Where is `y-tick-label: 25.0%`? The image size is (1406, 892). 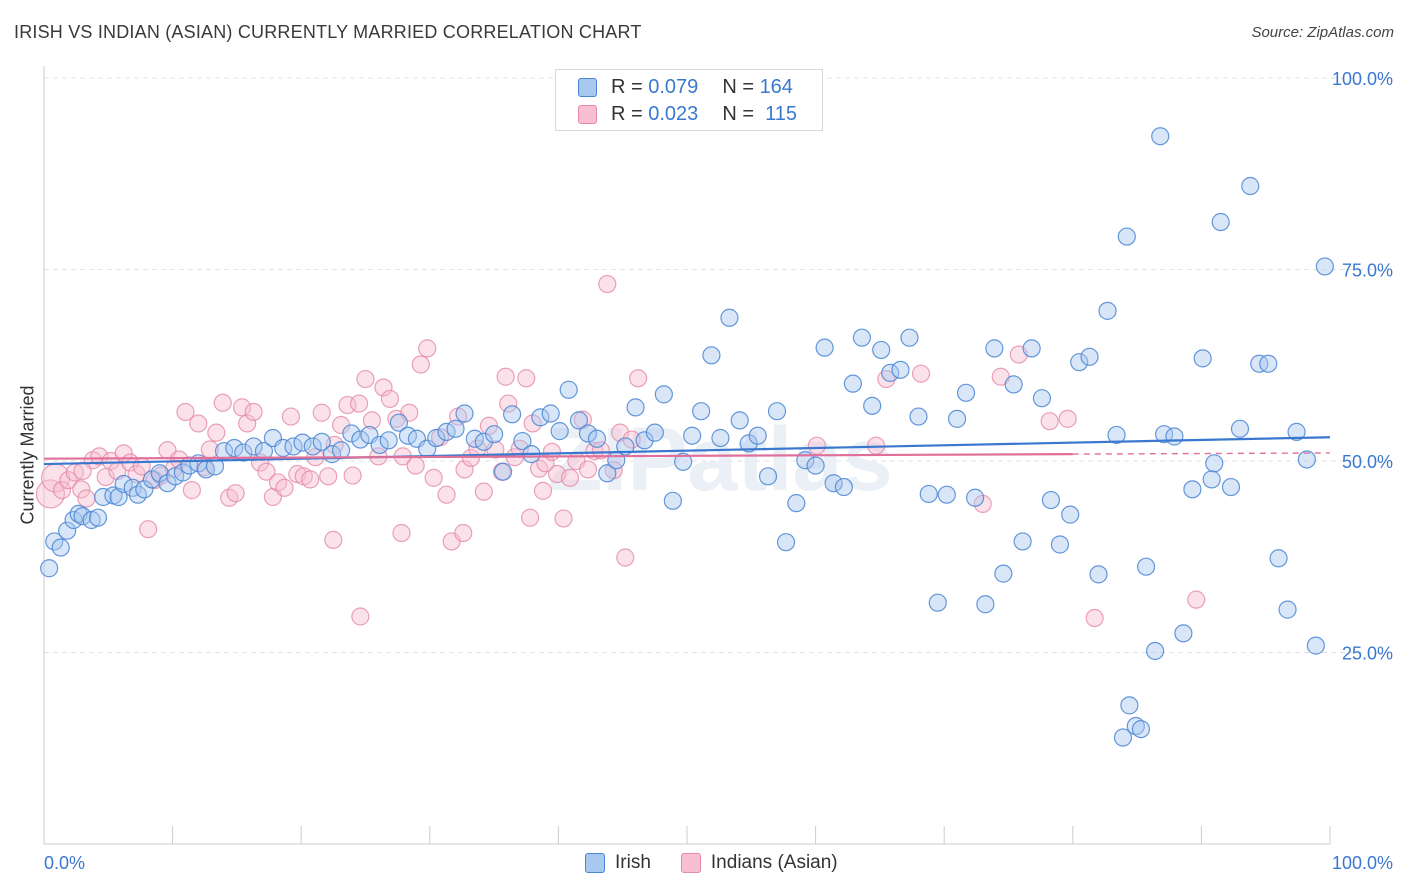 y-tick-label: 25.0% is located at coordinates (1367, 654).